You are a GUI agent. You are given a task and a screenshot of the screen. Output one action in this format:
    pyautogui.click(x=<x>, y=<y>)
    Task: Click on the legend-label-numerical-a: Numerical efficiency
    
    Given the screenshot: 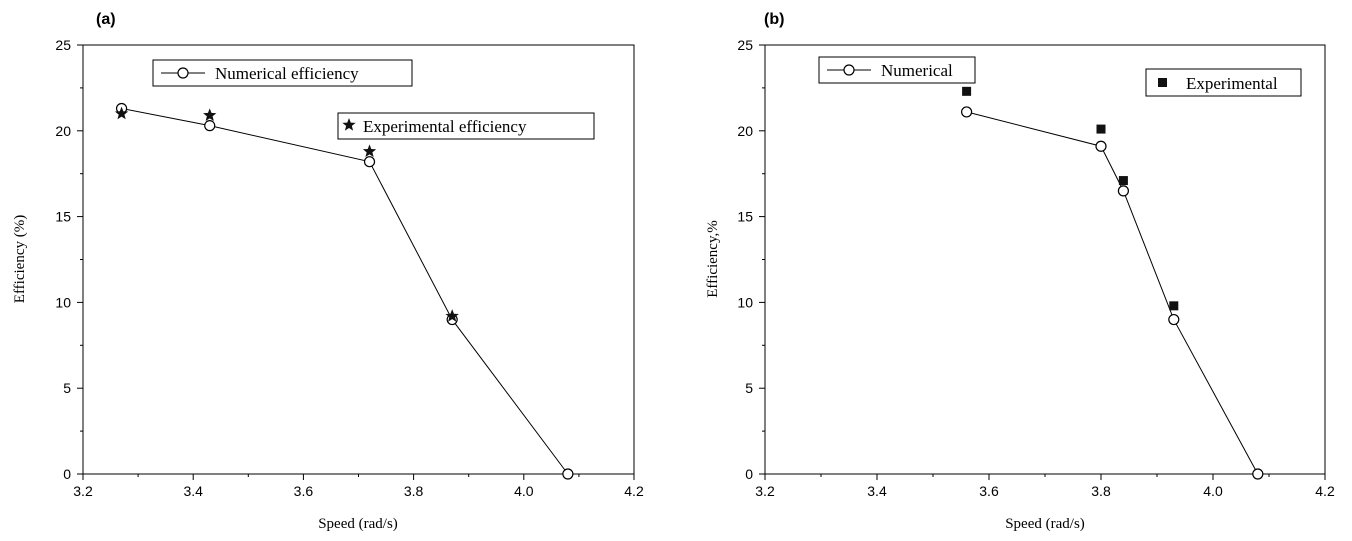 What is the action you would take?
    pyautogui.click(x=287, y=73)
    